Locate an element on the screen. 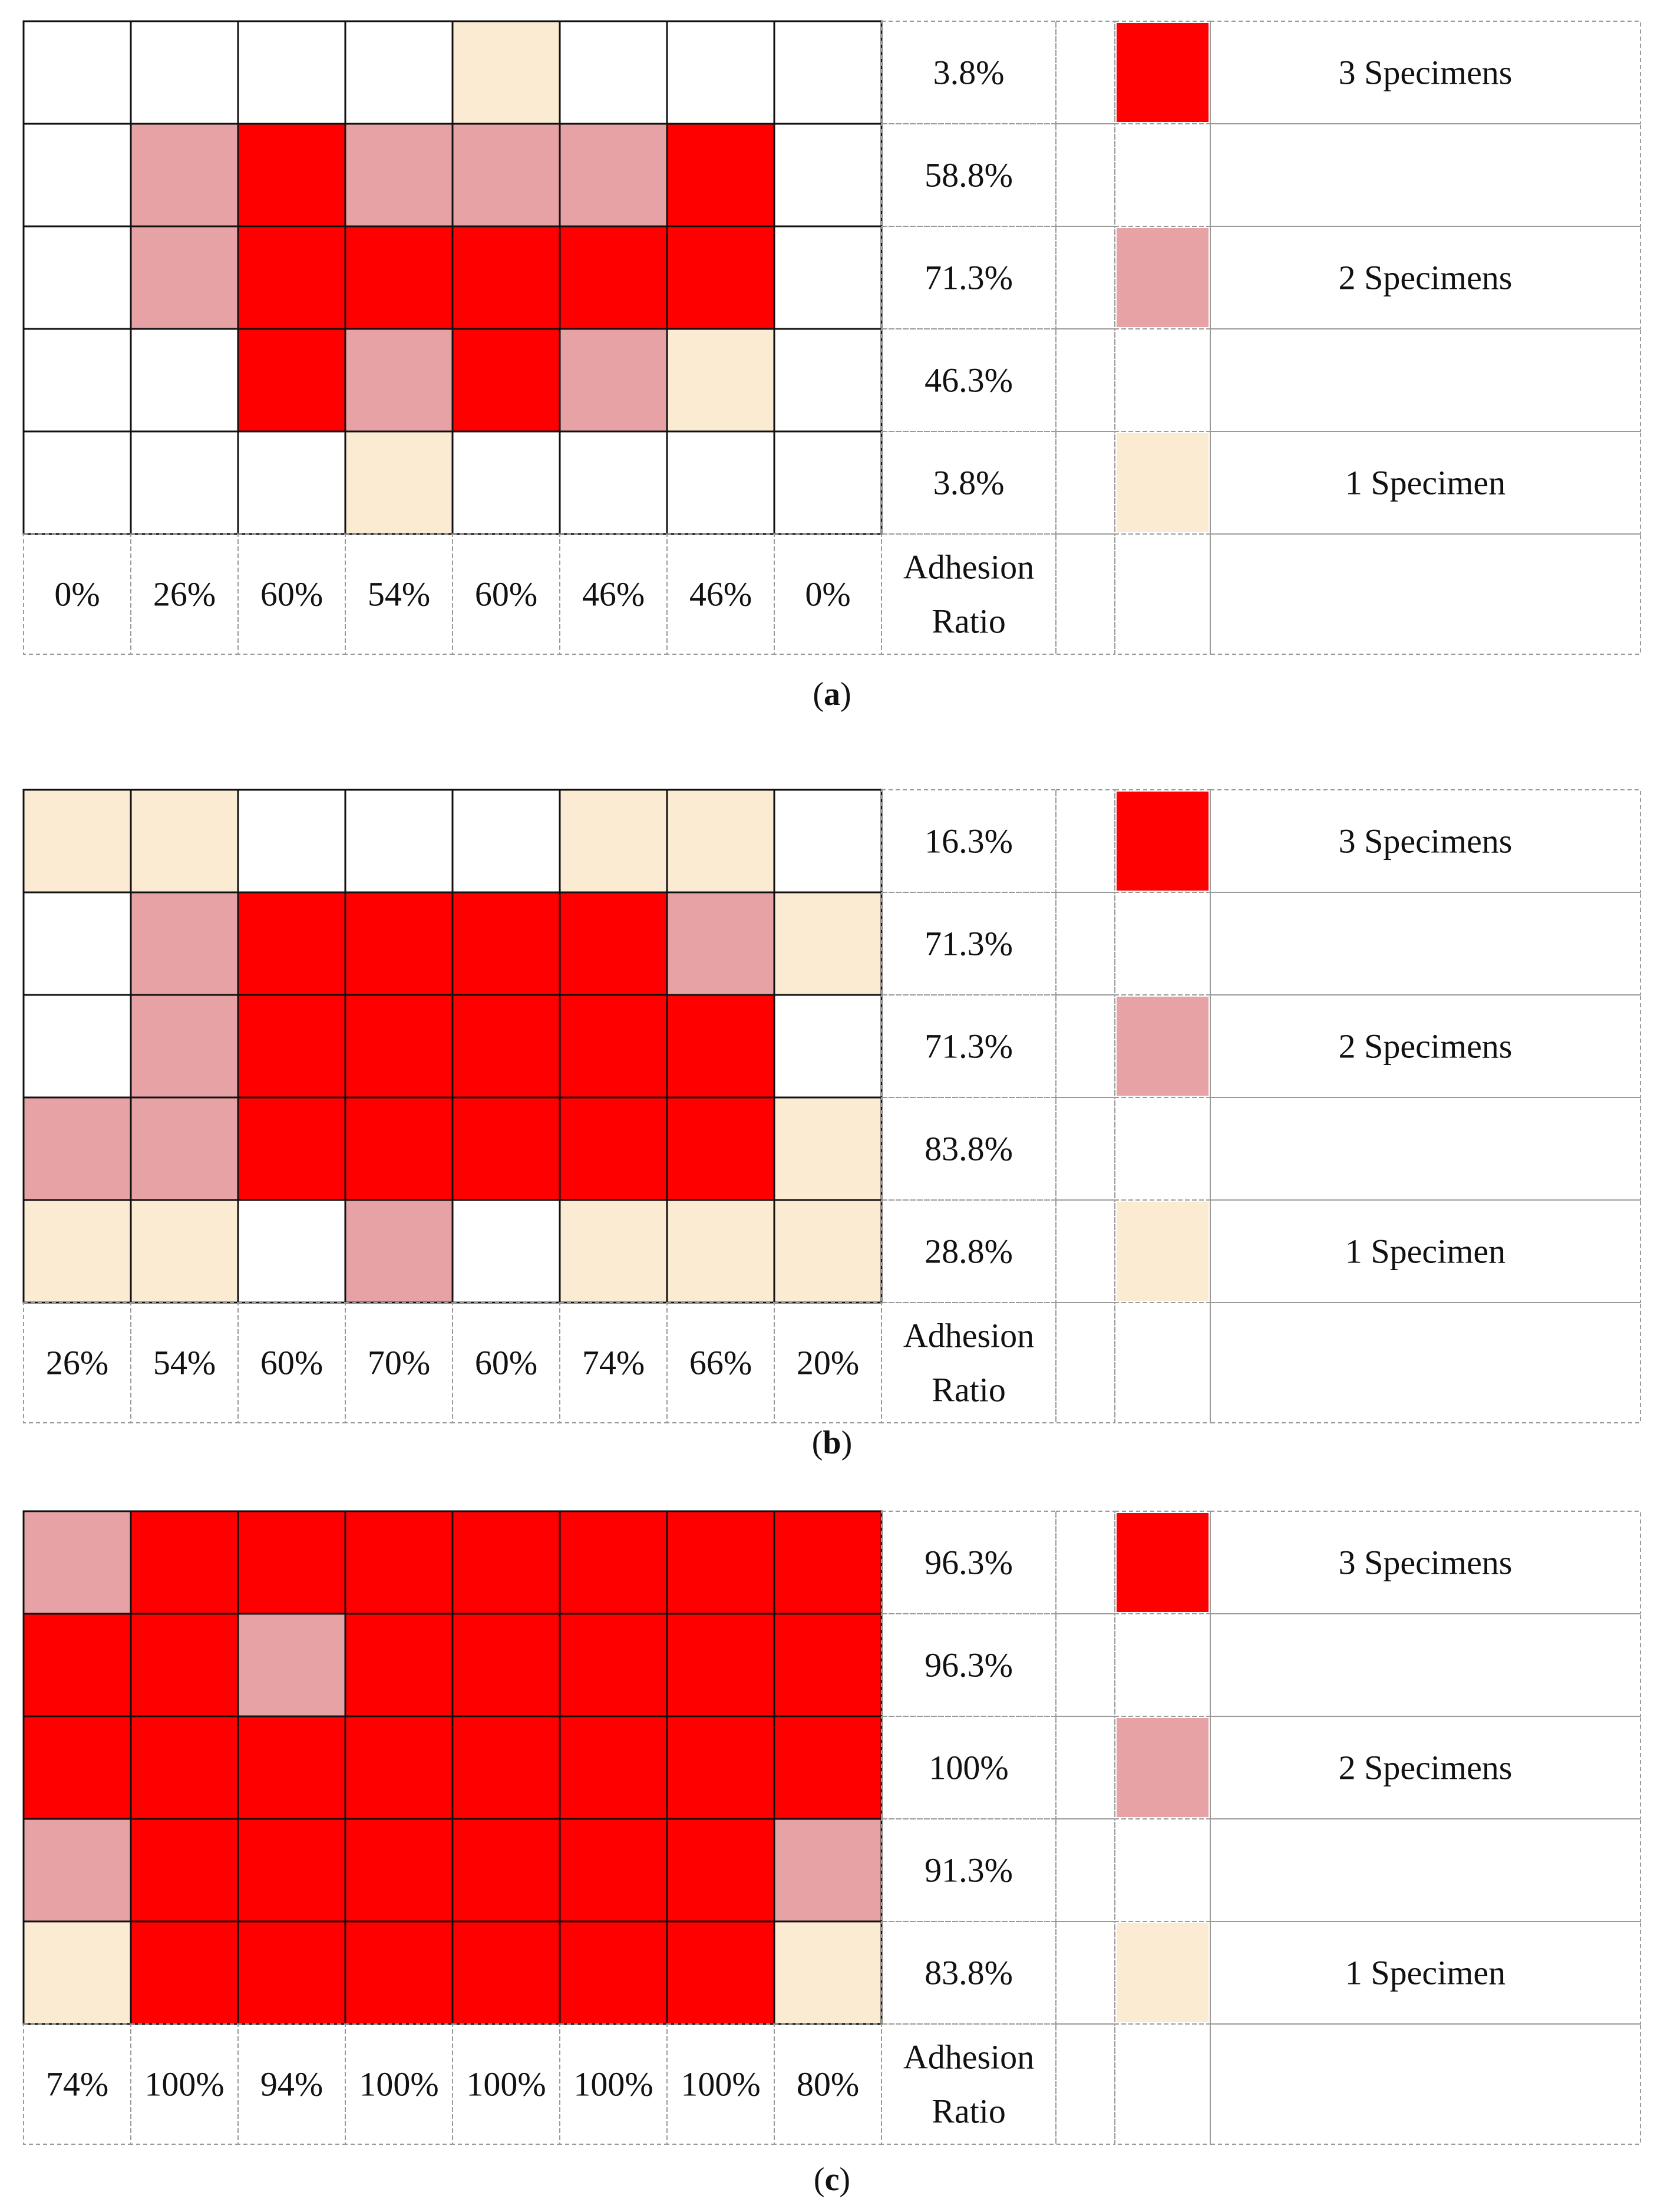 Image resolution: width=1664 pixels, height=2212 pixels. column-ratio-label: 74% is located at coordinates (77, 2084).